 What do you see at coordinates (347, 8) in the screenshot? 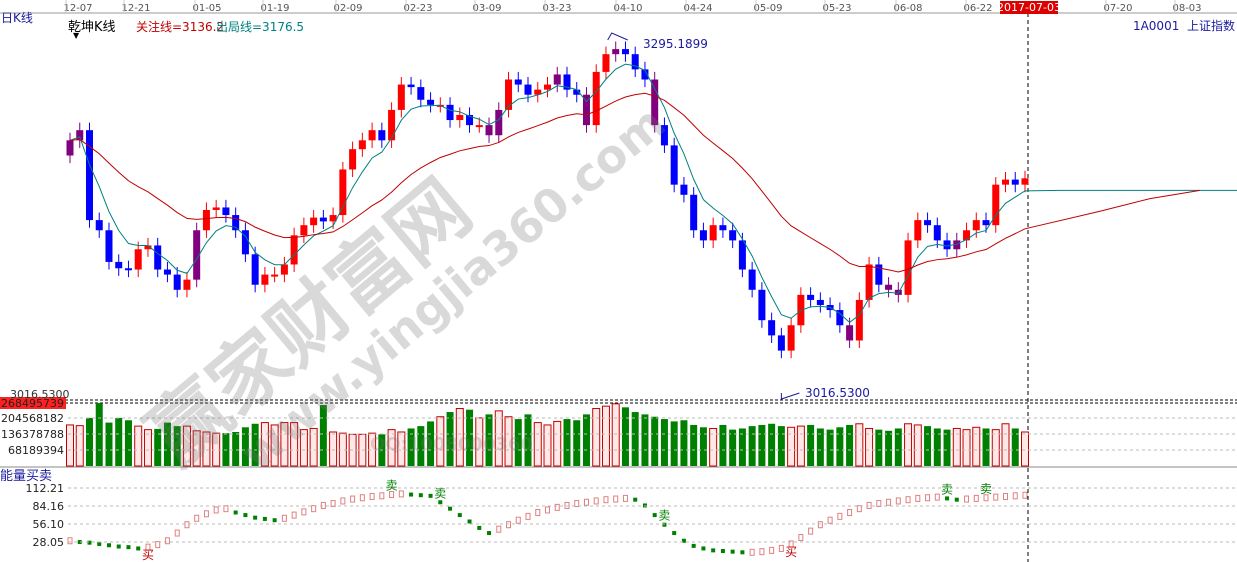
I see `date-tick-label: 02-09` at bounding box center [347, 8].